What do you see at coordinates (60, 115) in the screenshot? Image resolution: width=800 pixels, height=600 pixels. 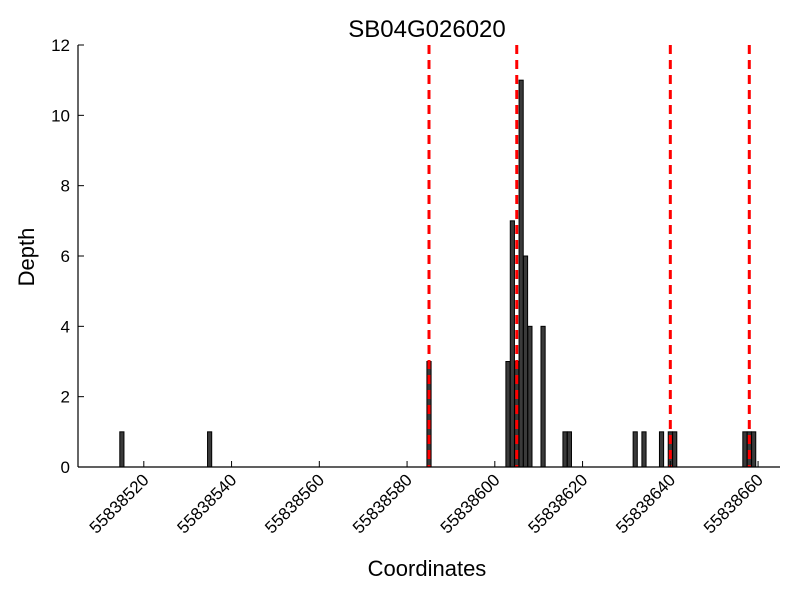 I see `y-tick-label: 10` at bounding box center [60, 115].